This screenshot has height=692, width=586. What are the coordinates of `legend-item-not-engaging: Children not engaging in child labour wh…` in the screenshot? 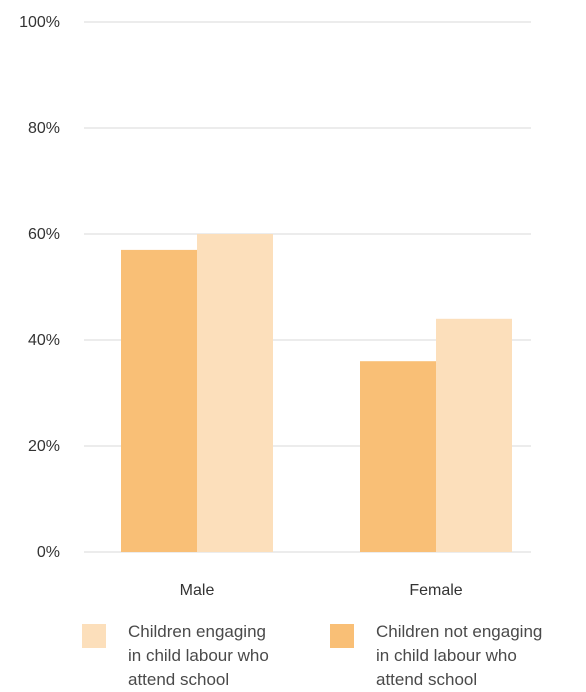 It's located at (436, 656).